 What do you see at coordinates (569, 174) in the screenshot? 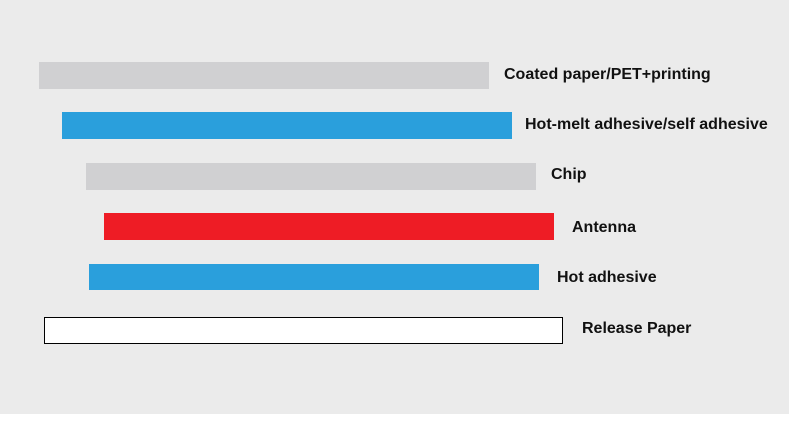
I see `layer-label: Chip` at bounding box center [569, 174].